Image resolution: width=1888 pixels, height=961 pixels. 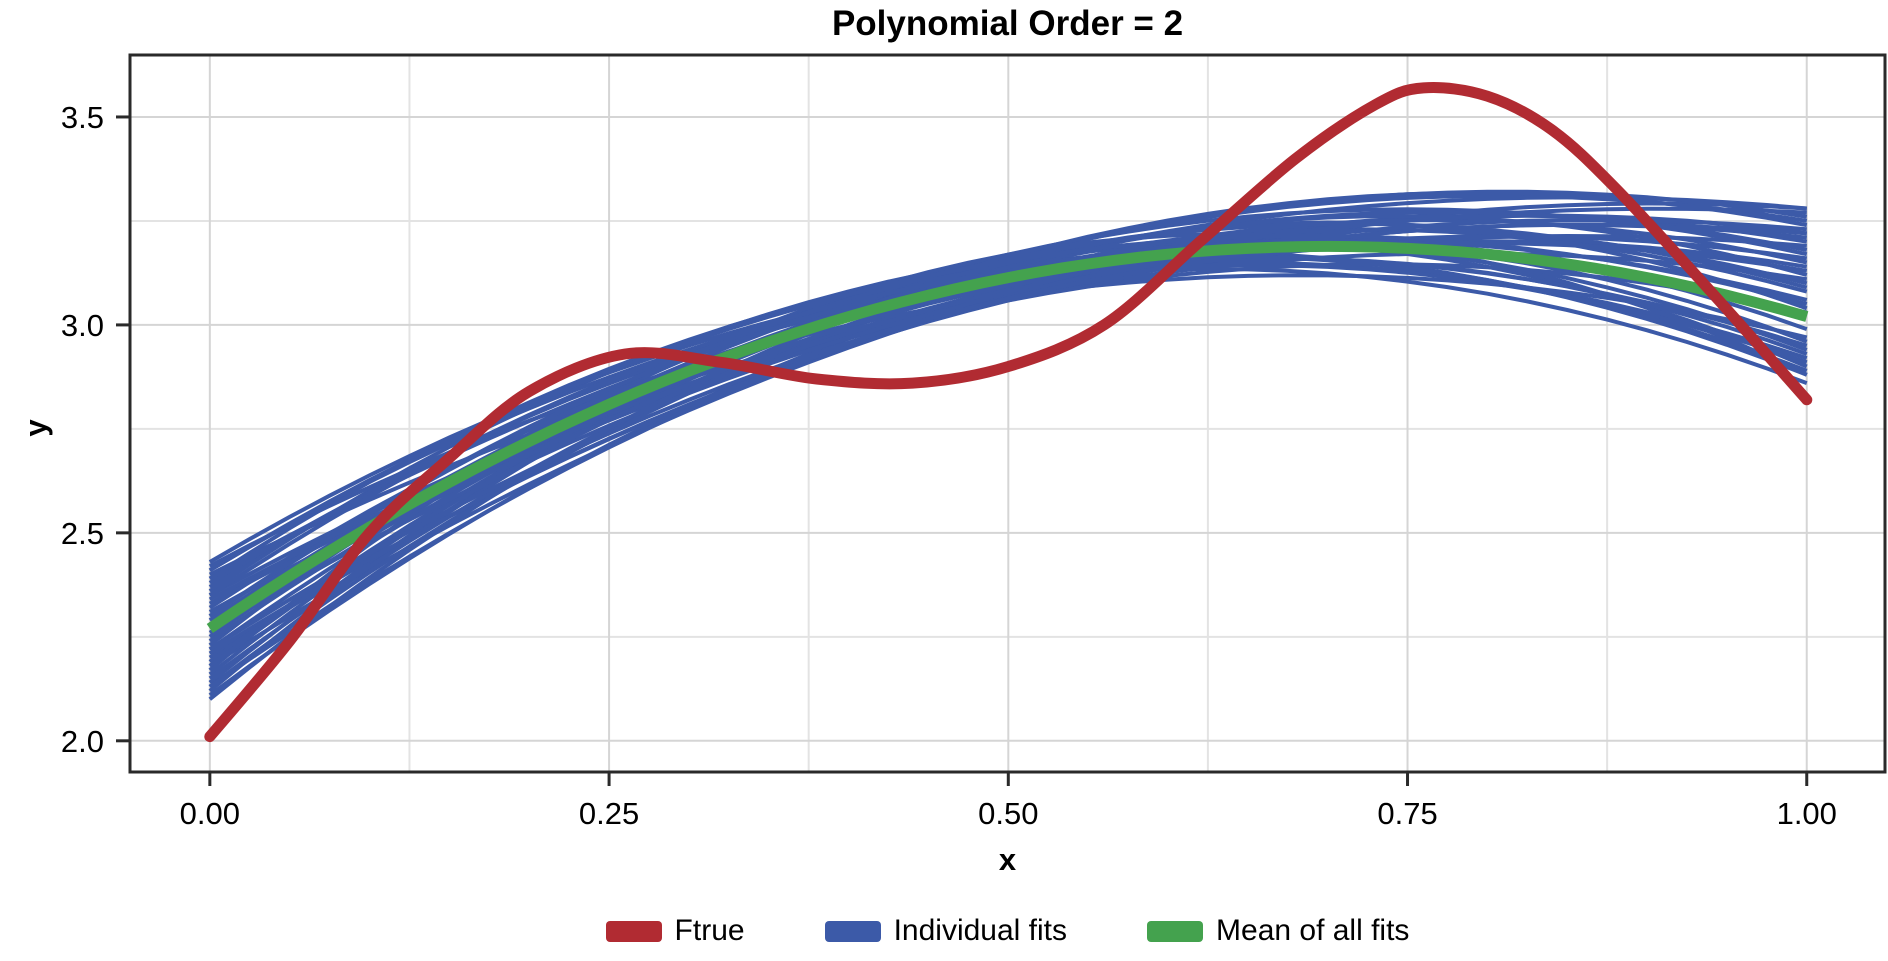 I want to click on x-tick-label: 0.25, so click(x=609, y=813).